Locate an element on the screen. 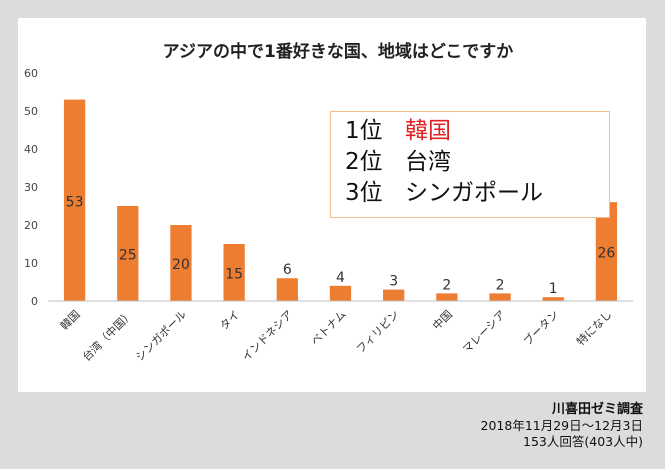  x-category-label: 台湾（中国） is located at coordinates (107, 335).